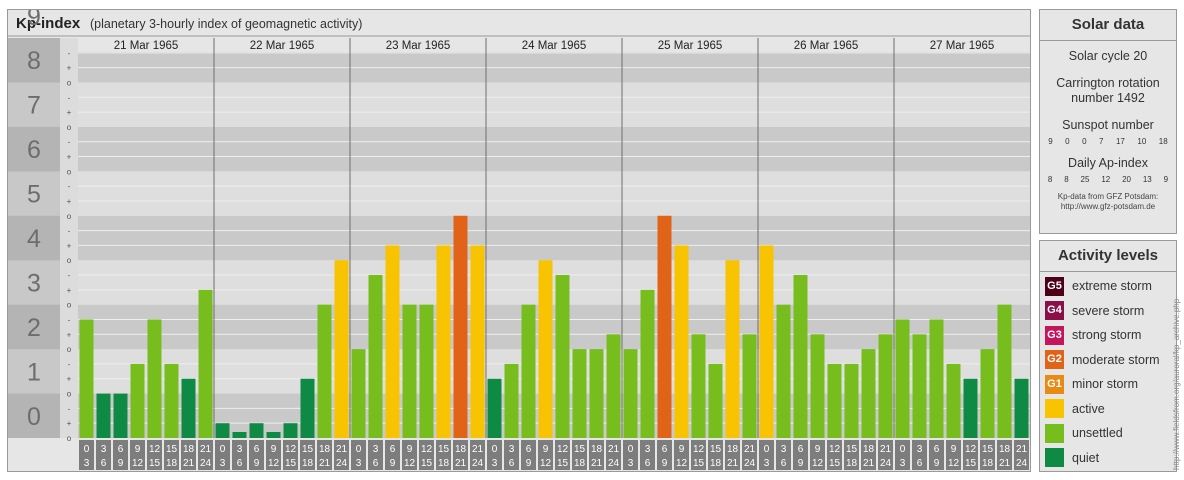 The width and height of the screenshot is (1184, 480). Describe the element at coordinates (1054, 311) in the screenshot. I see `legend-swatch: G4` at that location.